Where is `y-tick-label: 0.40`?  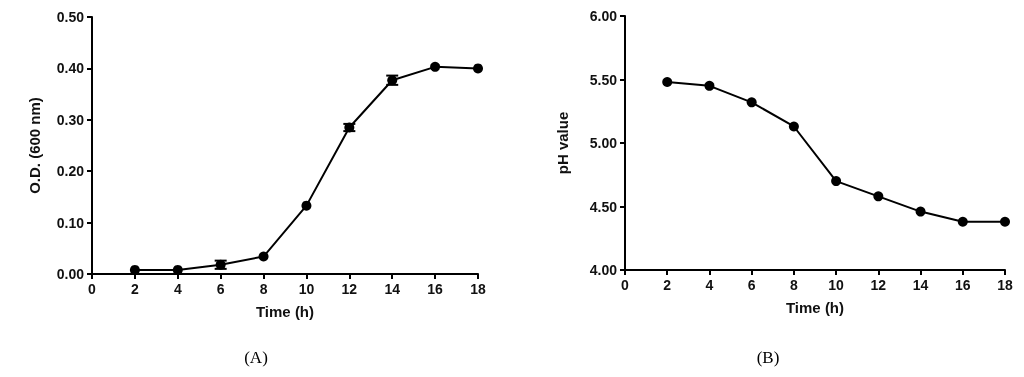 y-tick-label: 0.40 is located at coordinates (70, 68).